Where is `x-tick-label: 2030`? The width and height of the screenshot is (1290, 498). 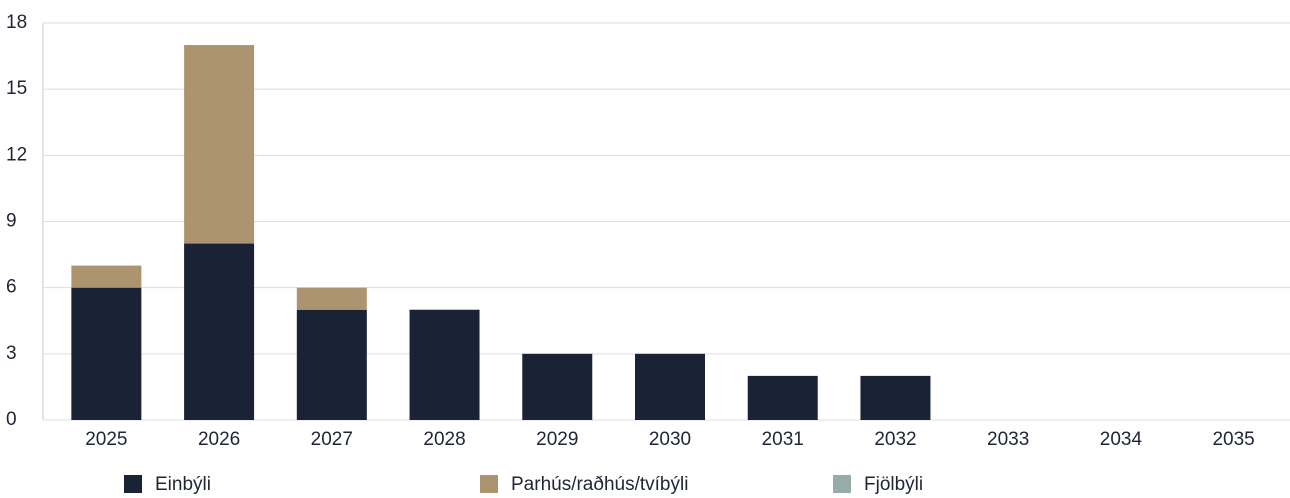
x-tick-label: 2030 is located at coordinates (670, 439).